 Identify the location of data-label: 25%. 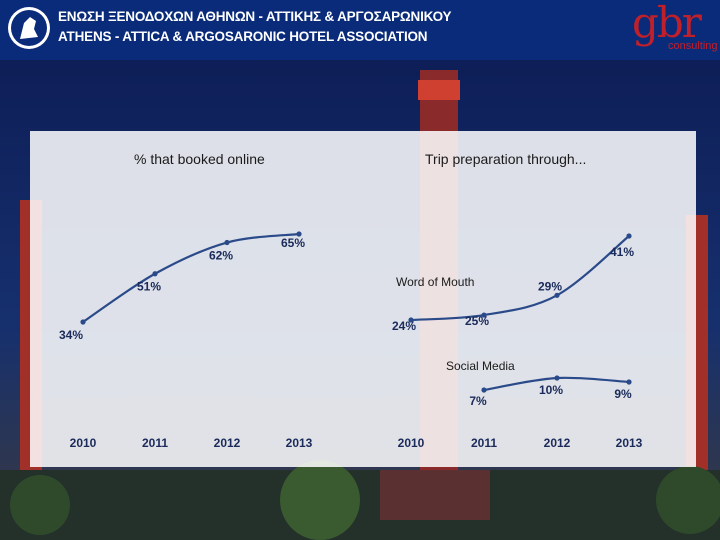
(477, 321).